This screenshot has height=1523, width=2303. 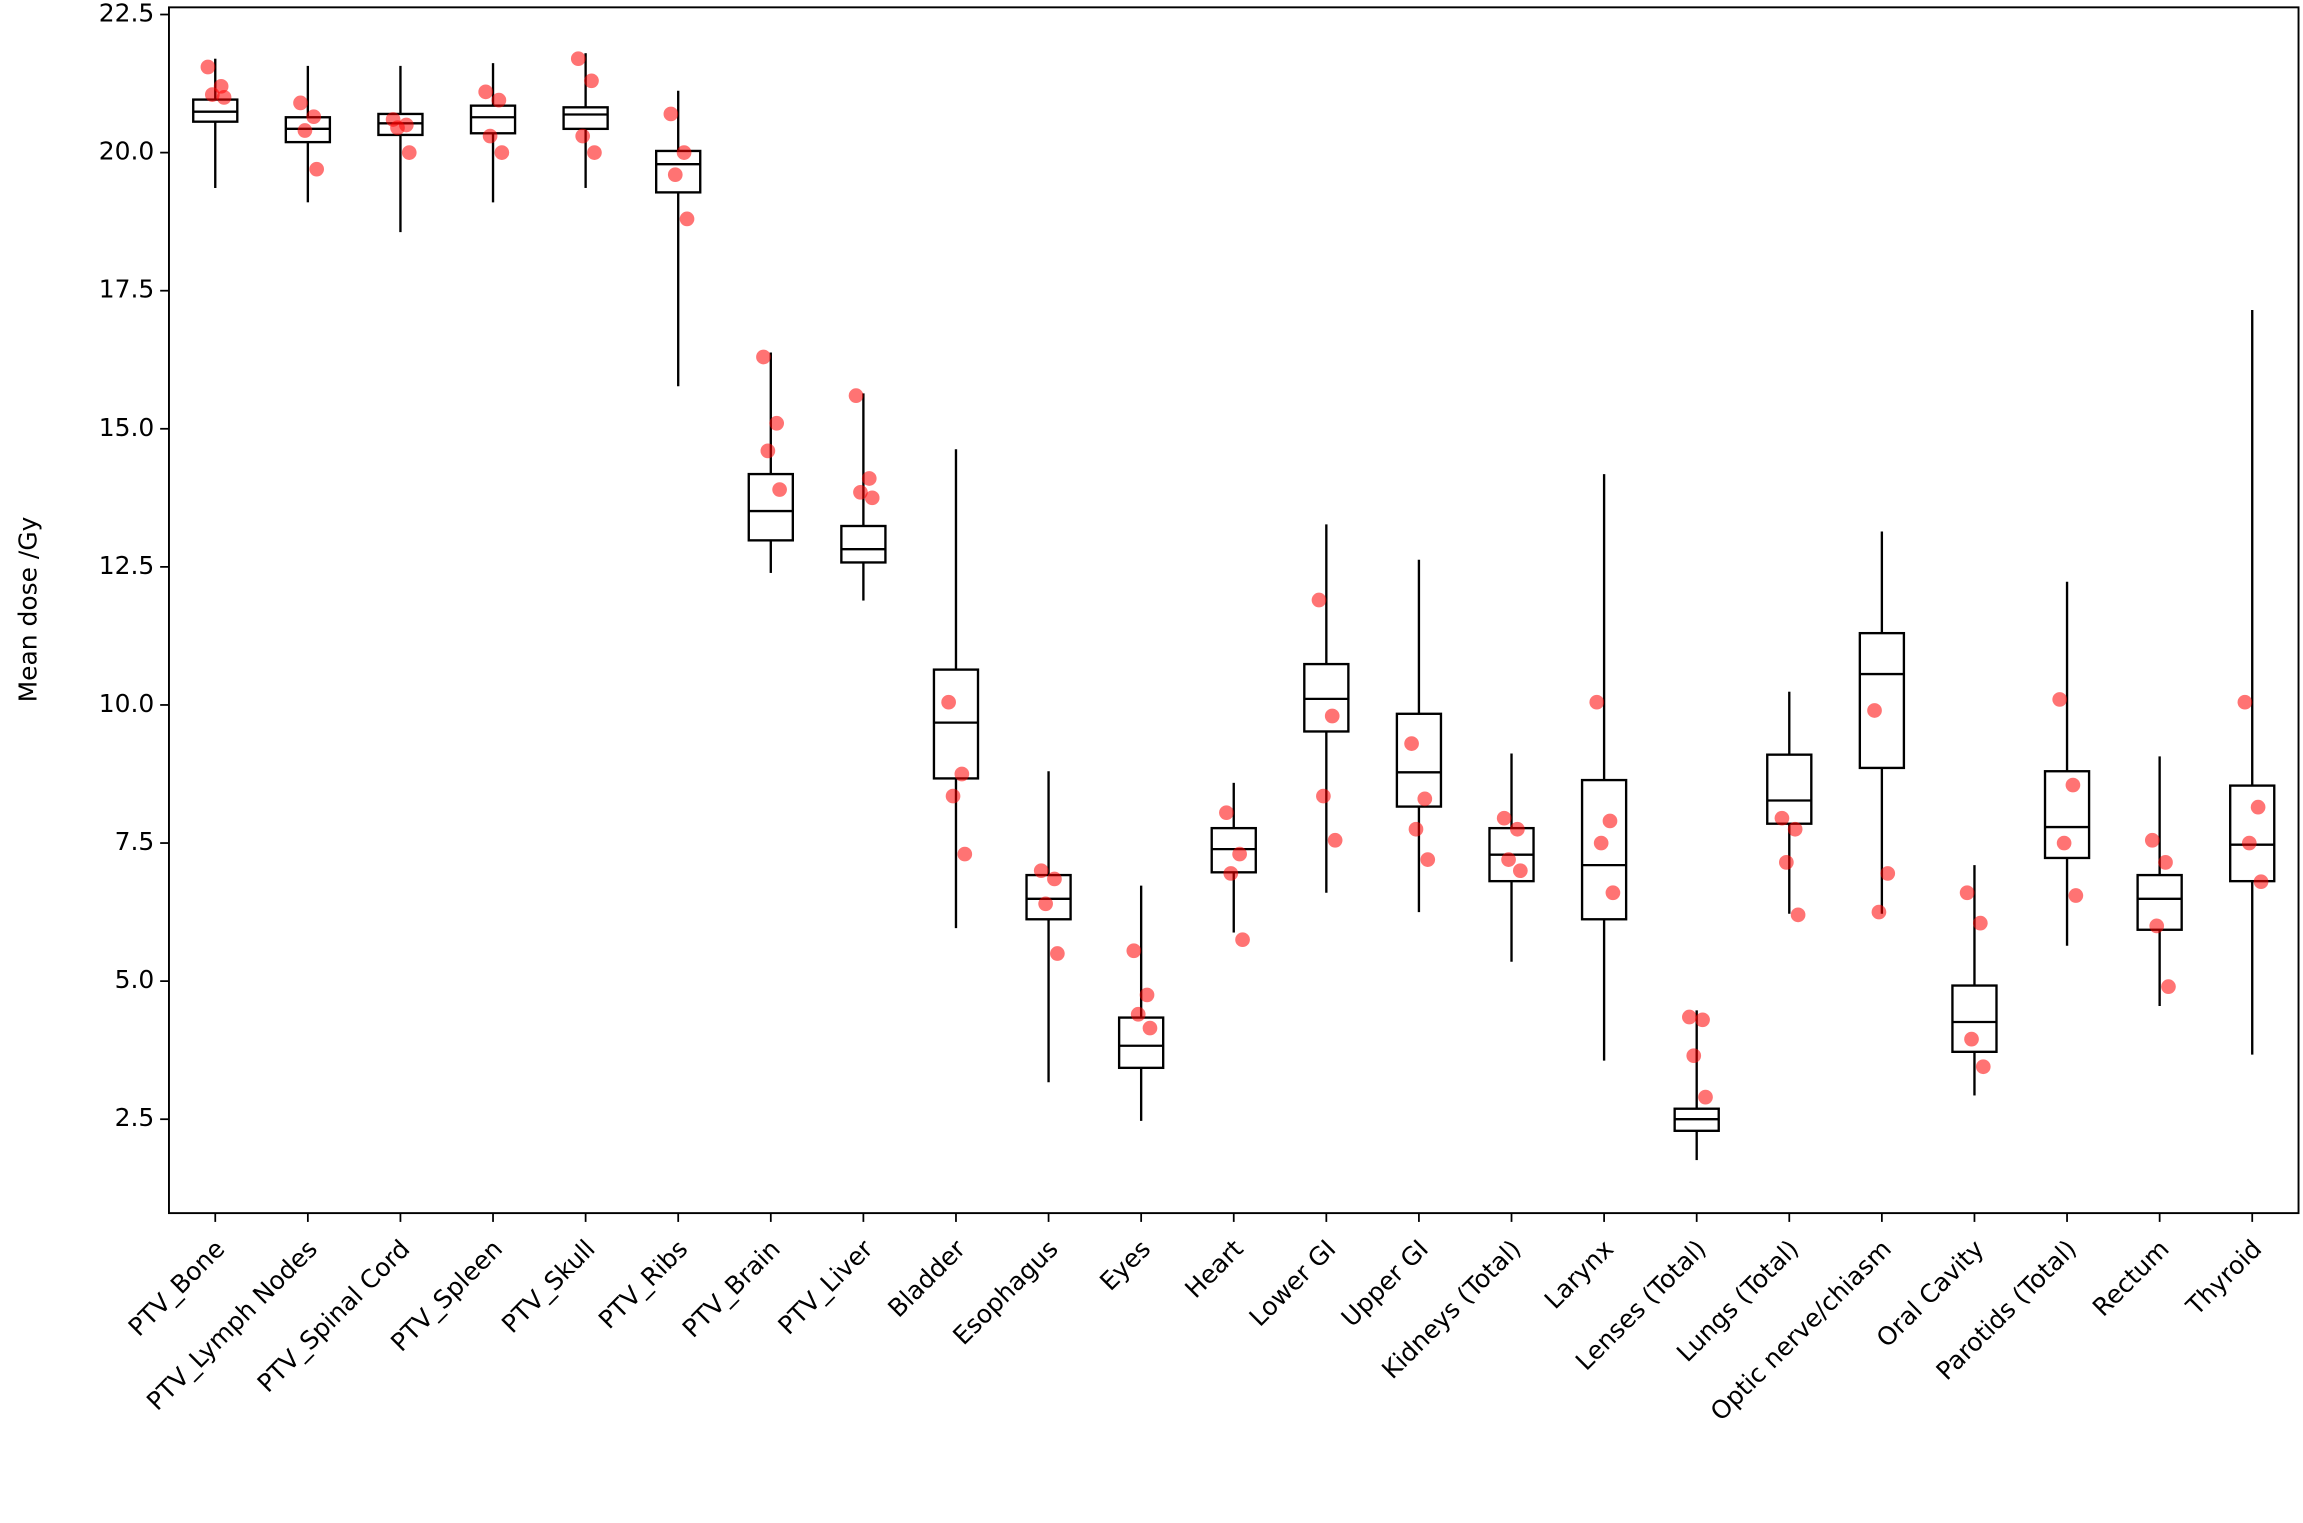 I want to click on y-tick-label: 5.0, so click(x=135, y=979).